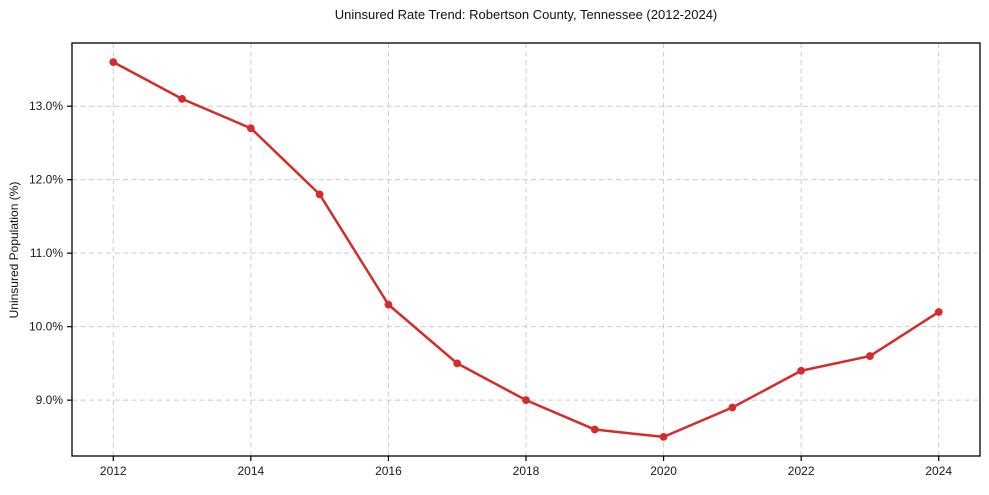 The image size is (989, 495). Describe the element at coordinates (663, 471) in the screenshot. I see `x-tick-label: 2020` at that location.